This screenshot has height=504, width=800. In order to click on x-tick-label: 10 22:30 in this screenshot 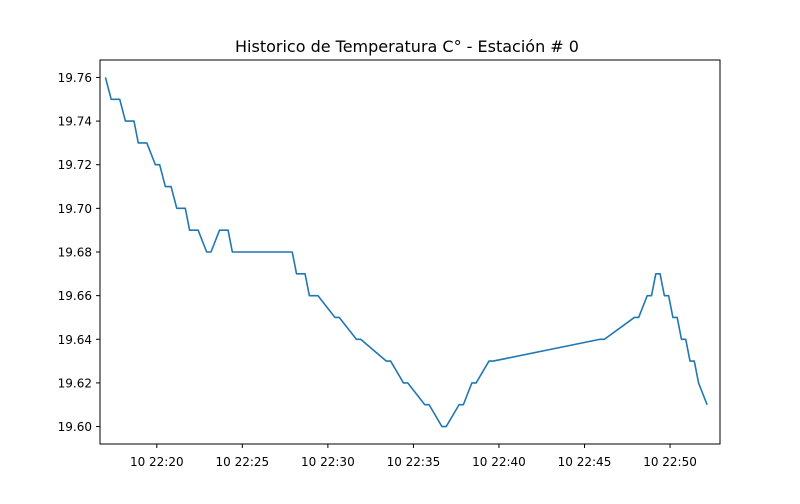, I will do `click(328, 462)`.